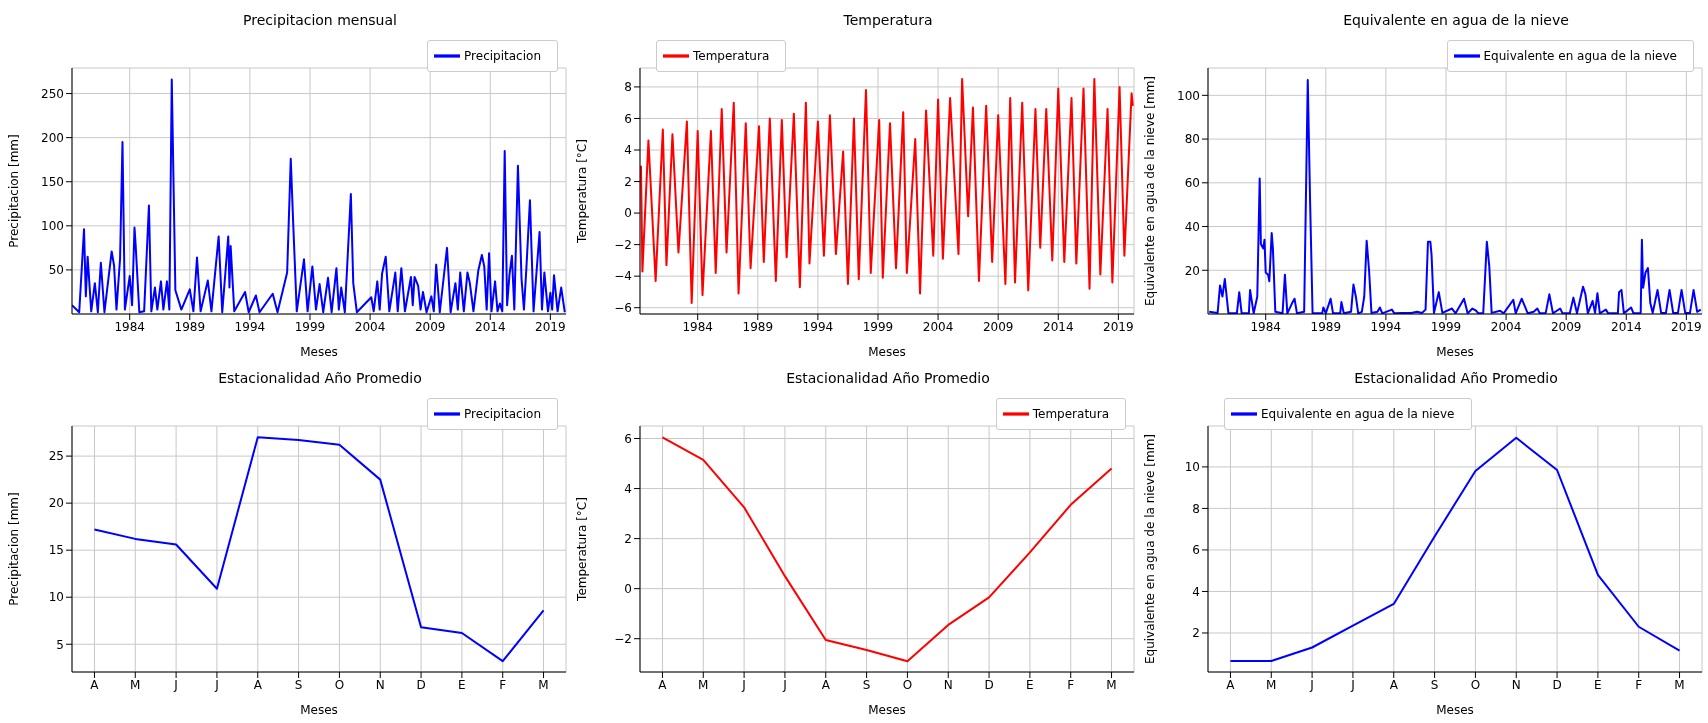 This screenshot has width=1708, height=723. Describe the element at coordinates (52, 182) in the screenshot. I see `y-tick-label: 150` at that location.